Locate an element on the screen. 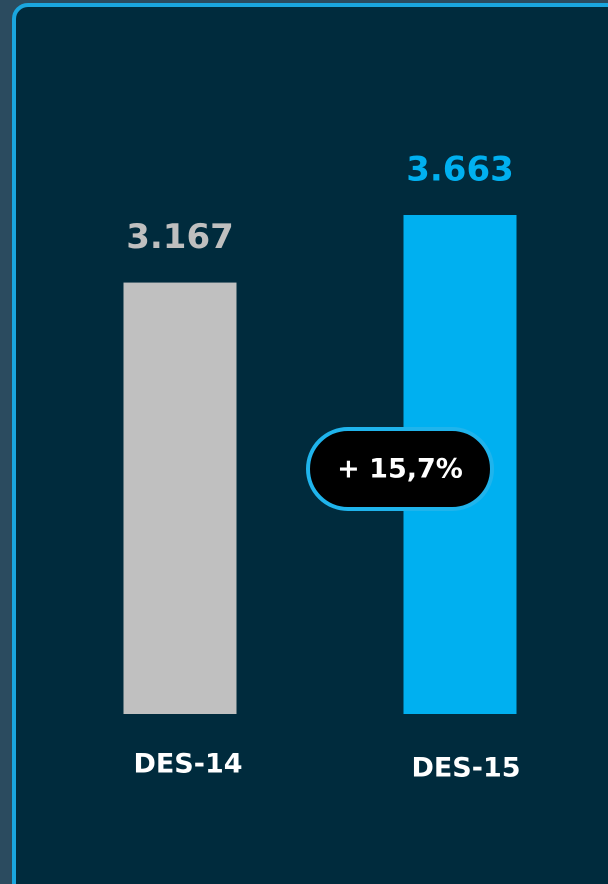 This screenshot has height=884, width=608. value-label: 3.663 is located at coordinates (460, 170).